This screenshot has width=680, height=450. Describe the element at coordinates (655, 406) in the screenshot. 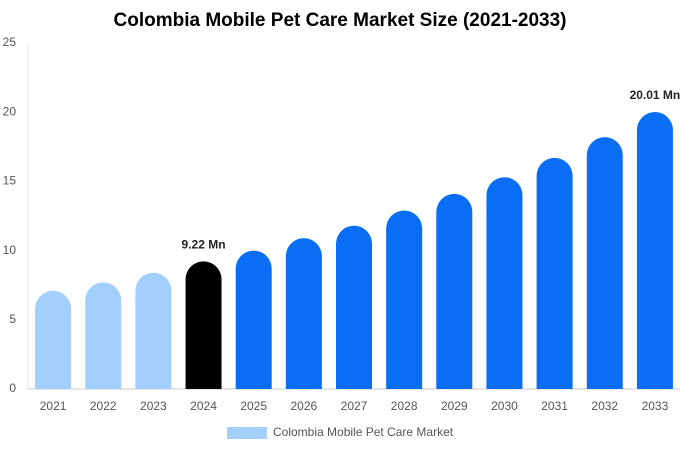

I see `x-tick-label: 2033` at that location.